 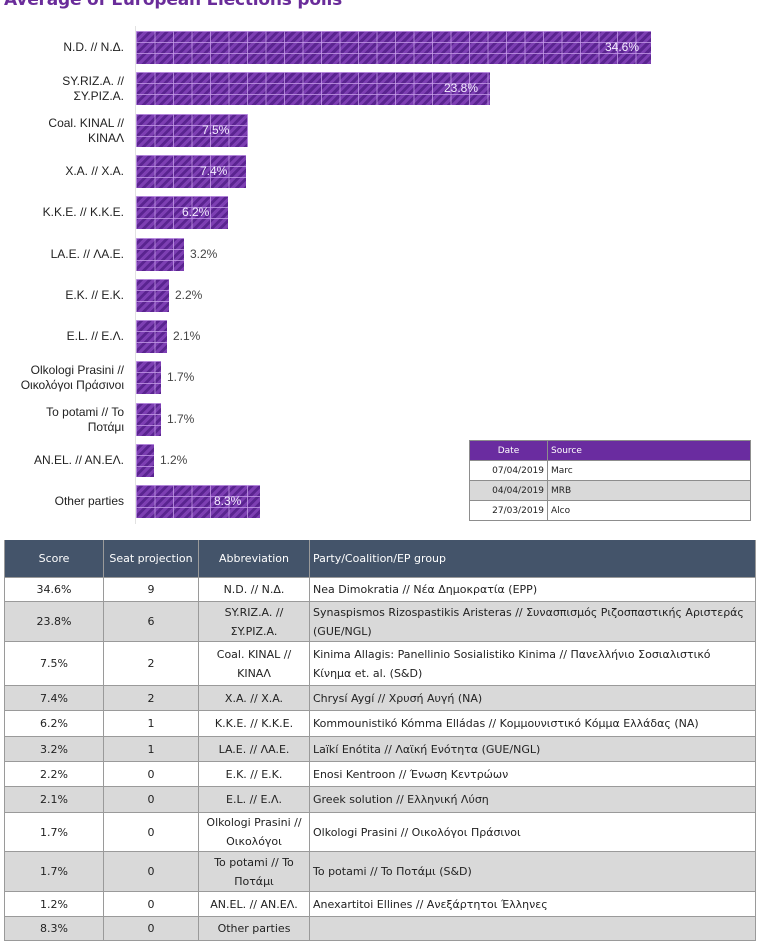 I want to click on category-label-text: SY.RIZ.A. //ΣY.PIZ.A., so click(x=93, y=89).